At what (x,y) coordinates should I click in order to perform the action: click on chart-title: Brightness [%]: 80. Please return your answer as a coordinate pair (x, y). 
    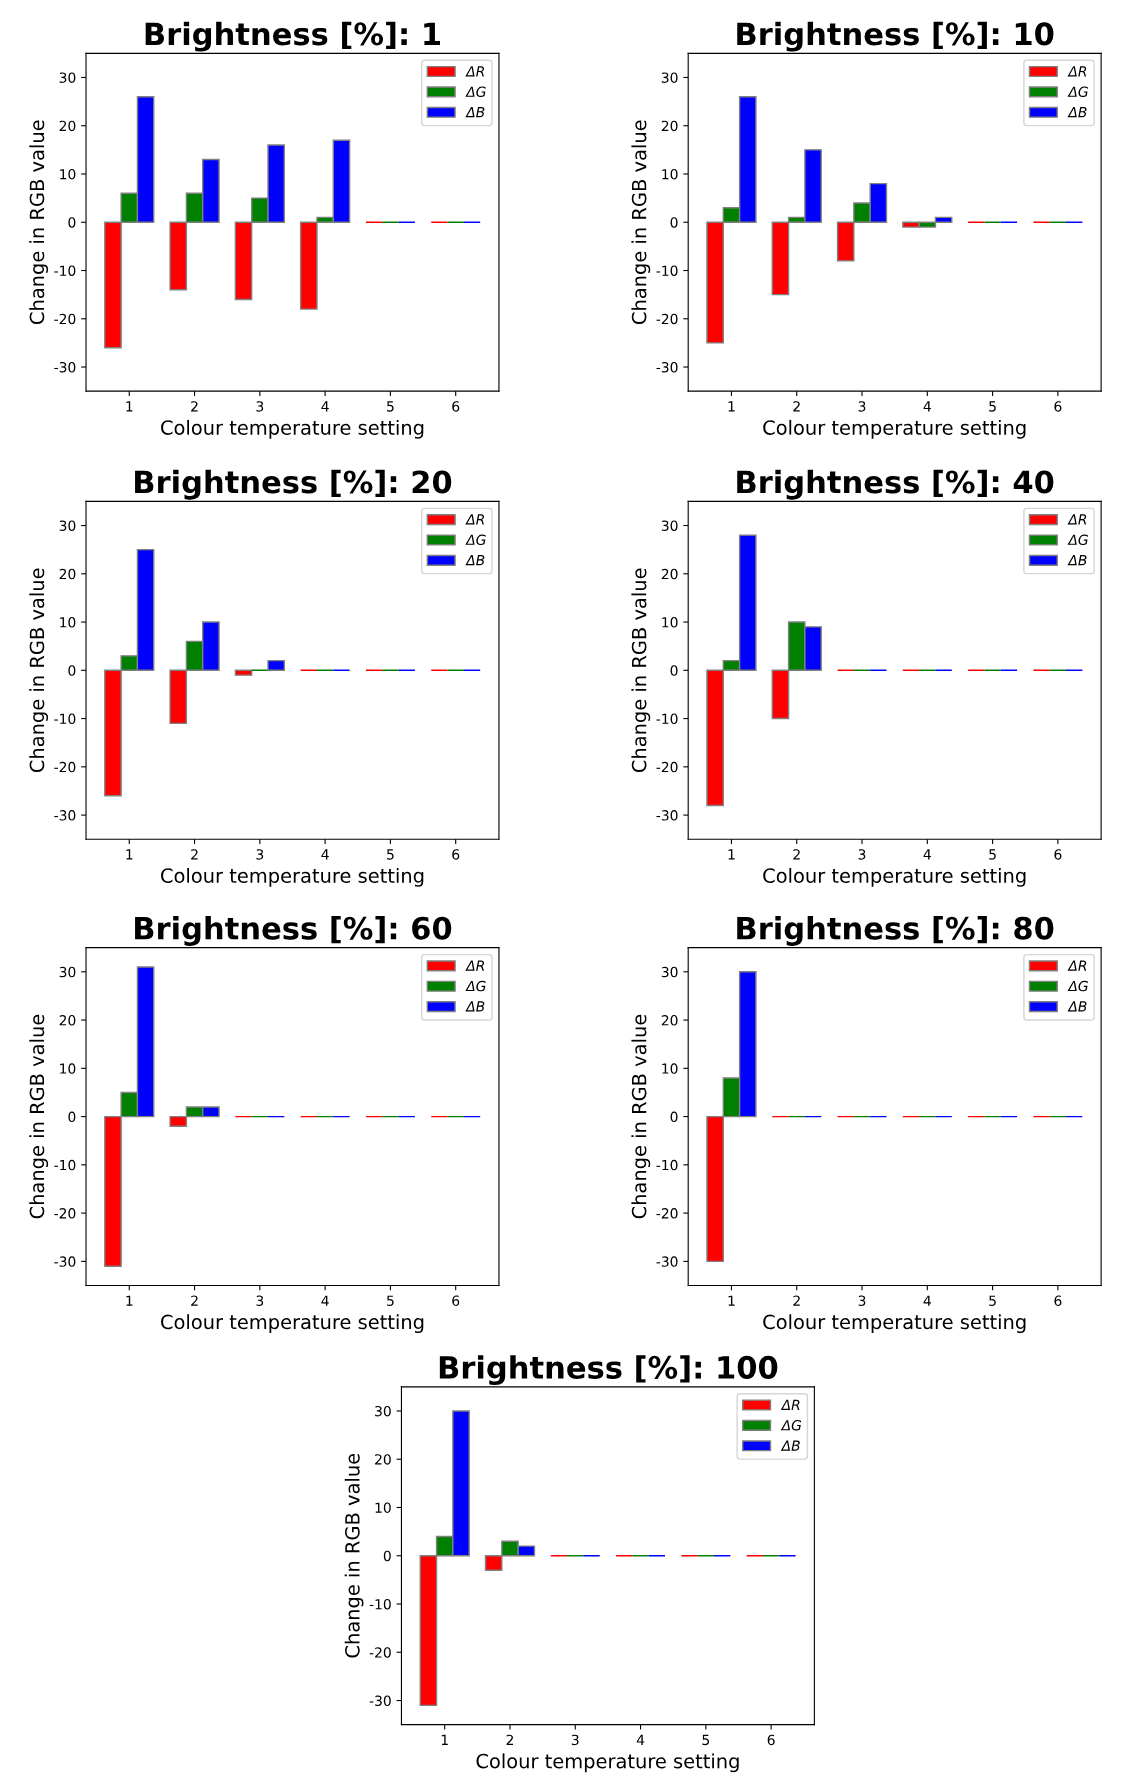
    Looking at the image, I should click on (895, 931).